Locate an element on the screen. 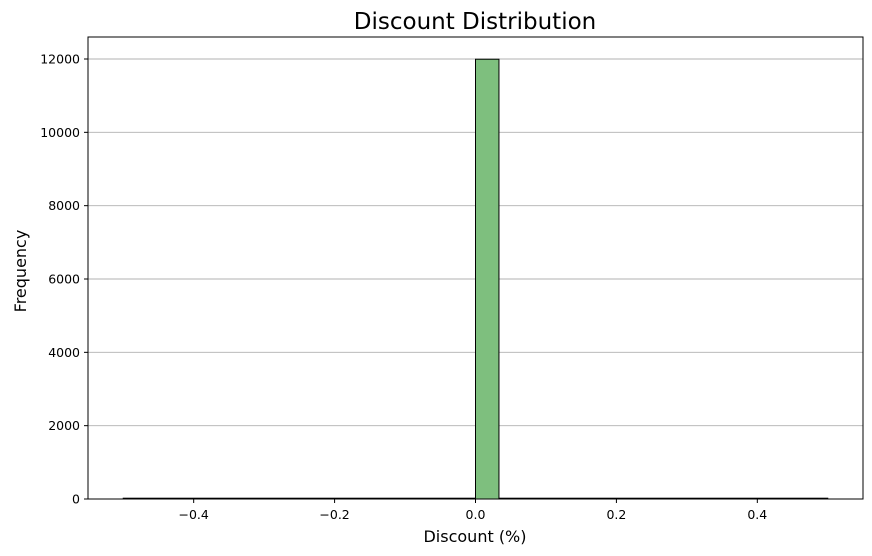 The image size is (872, 556). x-tick-label: 0.2 is located at coordinates (616, 514).